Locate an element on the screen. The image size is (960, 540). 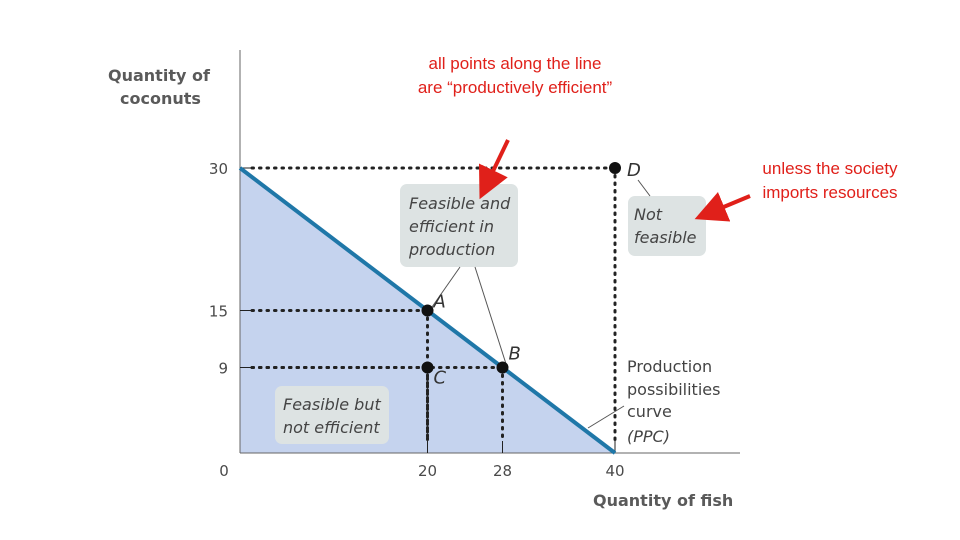
red-arrow-top is located at coordinates (494, 169).